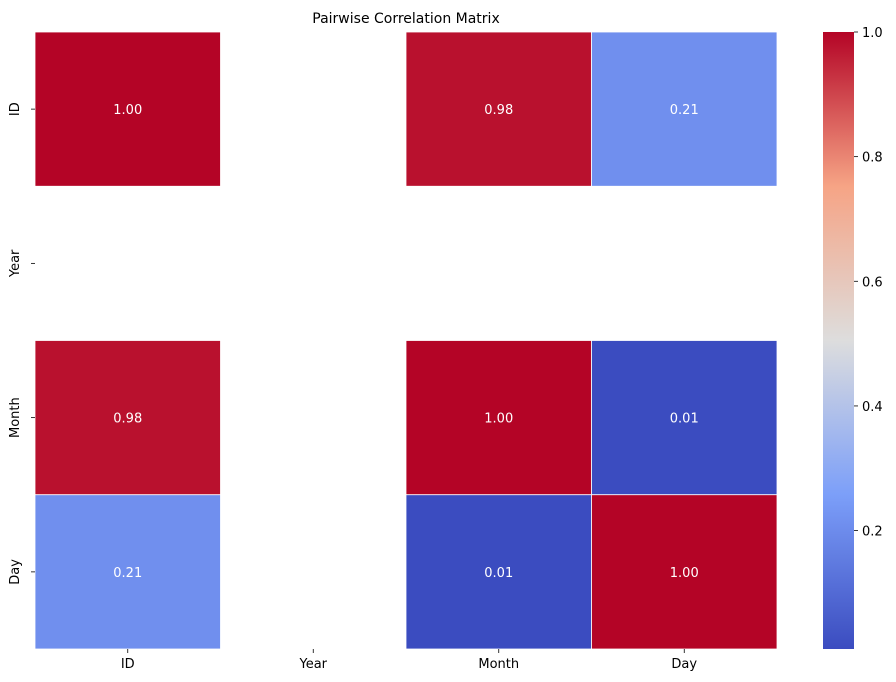 The width and height of the screenshot is (896, 682). I want to click on colorbar-tick-label: 1.0, so click(872, 33).